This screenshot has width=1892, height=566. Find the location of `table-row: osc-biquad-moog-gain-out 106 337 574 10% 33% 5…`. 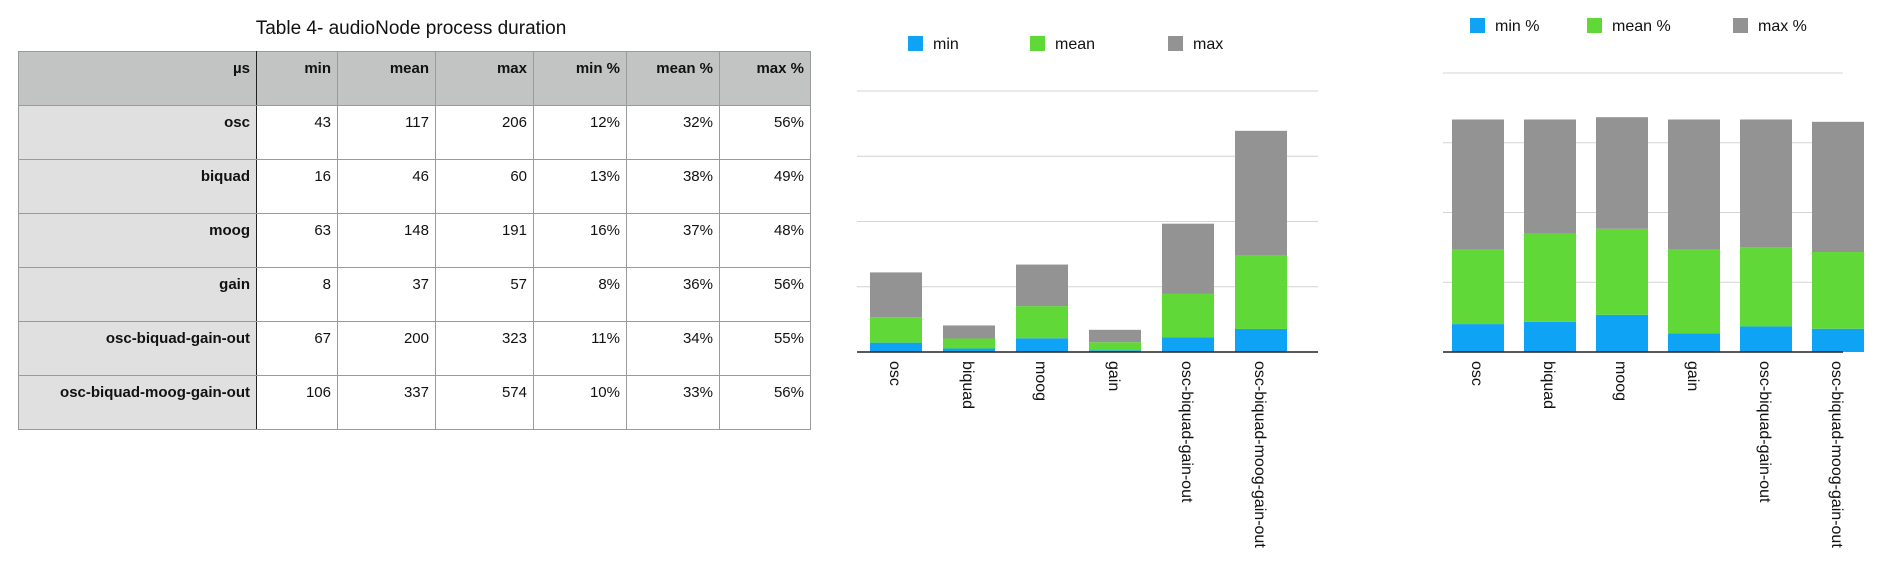

table-row: osc-biquad-moog-gain-out 106 337 574 10% 33% 5… is located at coordinates (414, 402).